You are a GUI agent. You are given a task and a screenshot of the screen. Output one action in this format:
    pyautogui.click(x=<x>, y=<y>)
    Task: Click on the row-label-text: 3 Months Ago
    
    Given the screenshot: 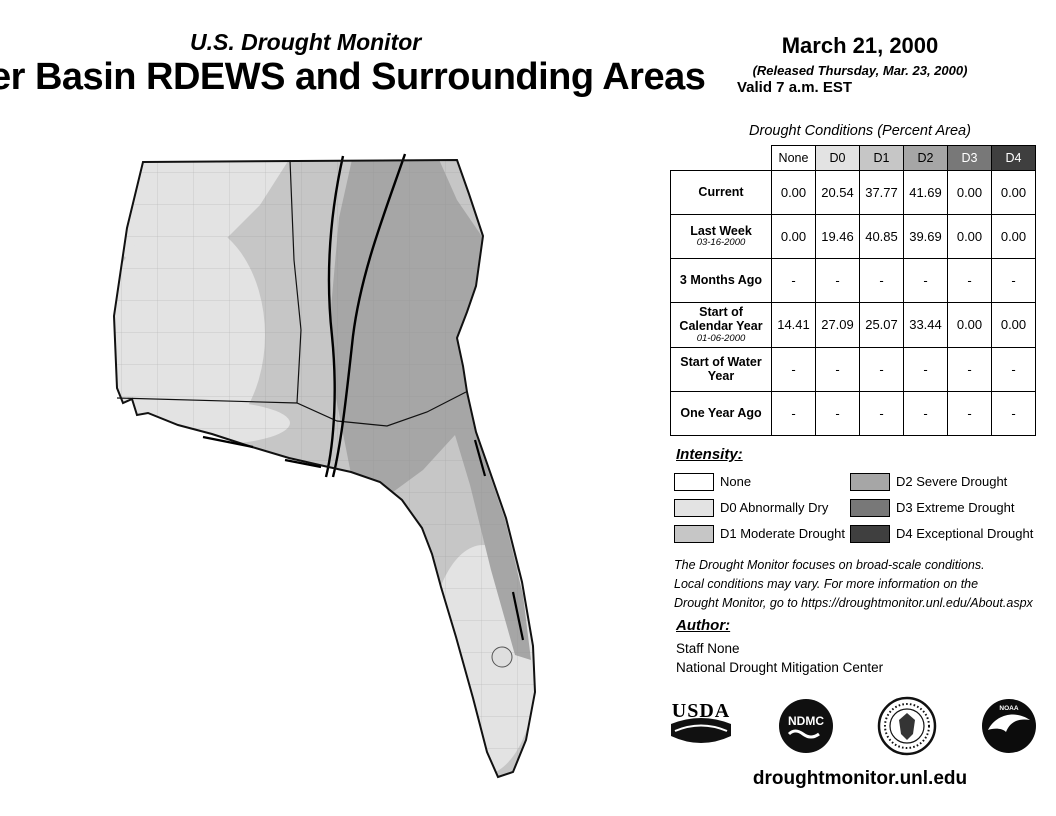 What is the action you would take?
    pyautogui.click(x=721, y=280)
    